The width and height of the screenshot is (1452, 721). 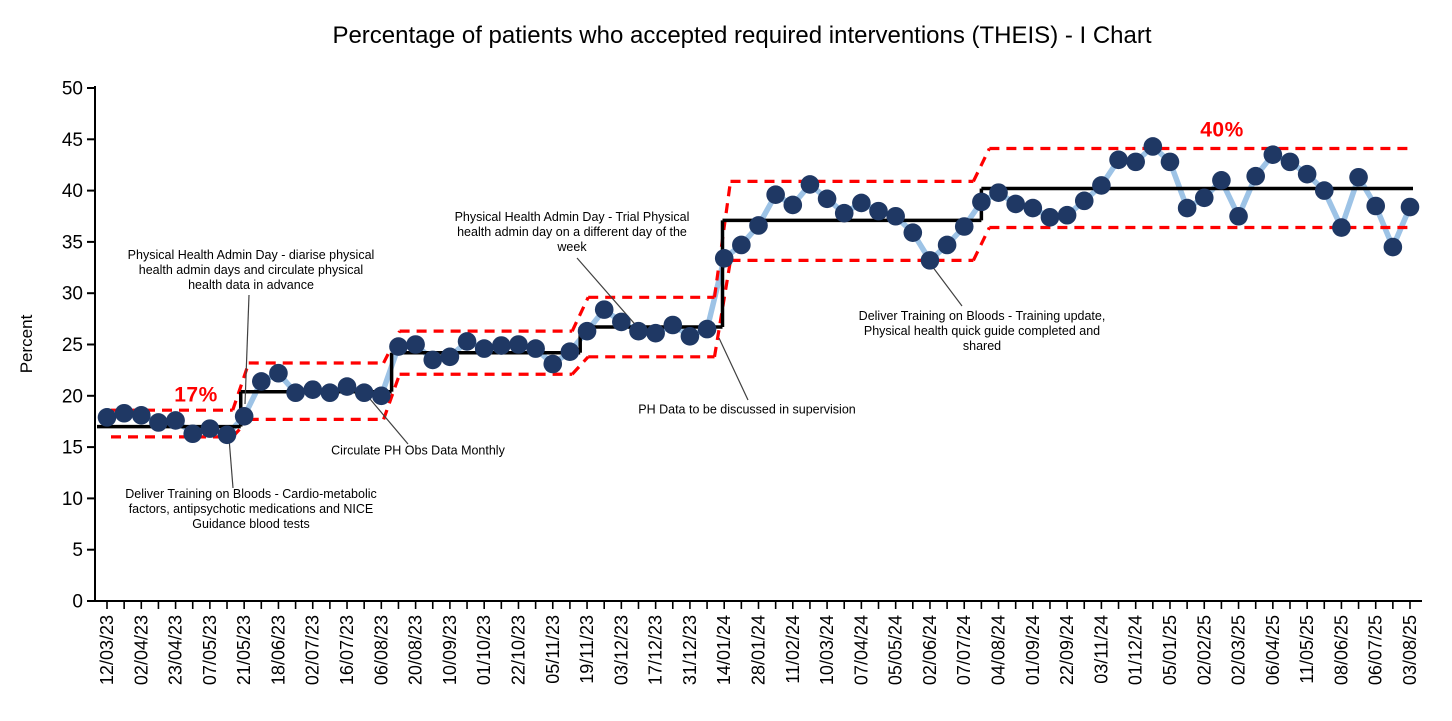 I want to click on x-tick-label: 07/04/24, so click(x=861, y=650).